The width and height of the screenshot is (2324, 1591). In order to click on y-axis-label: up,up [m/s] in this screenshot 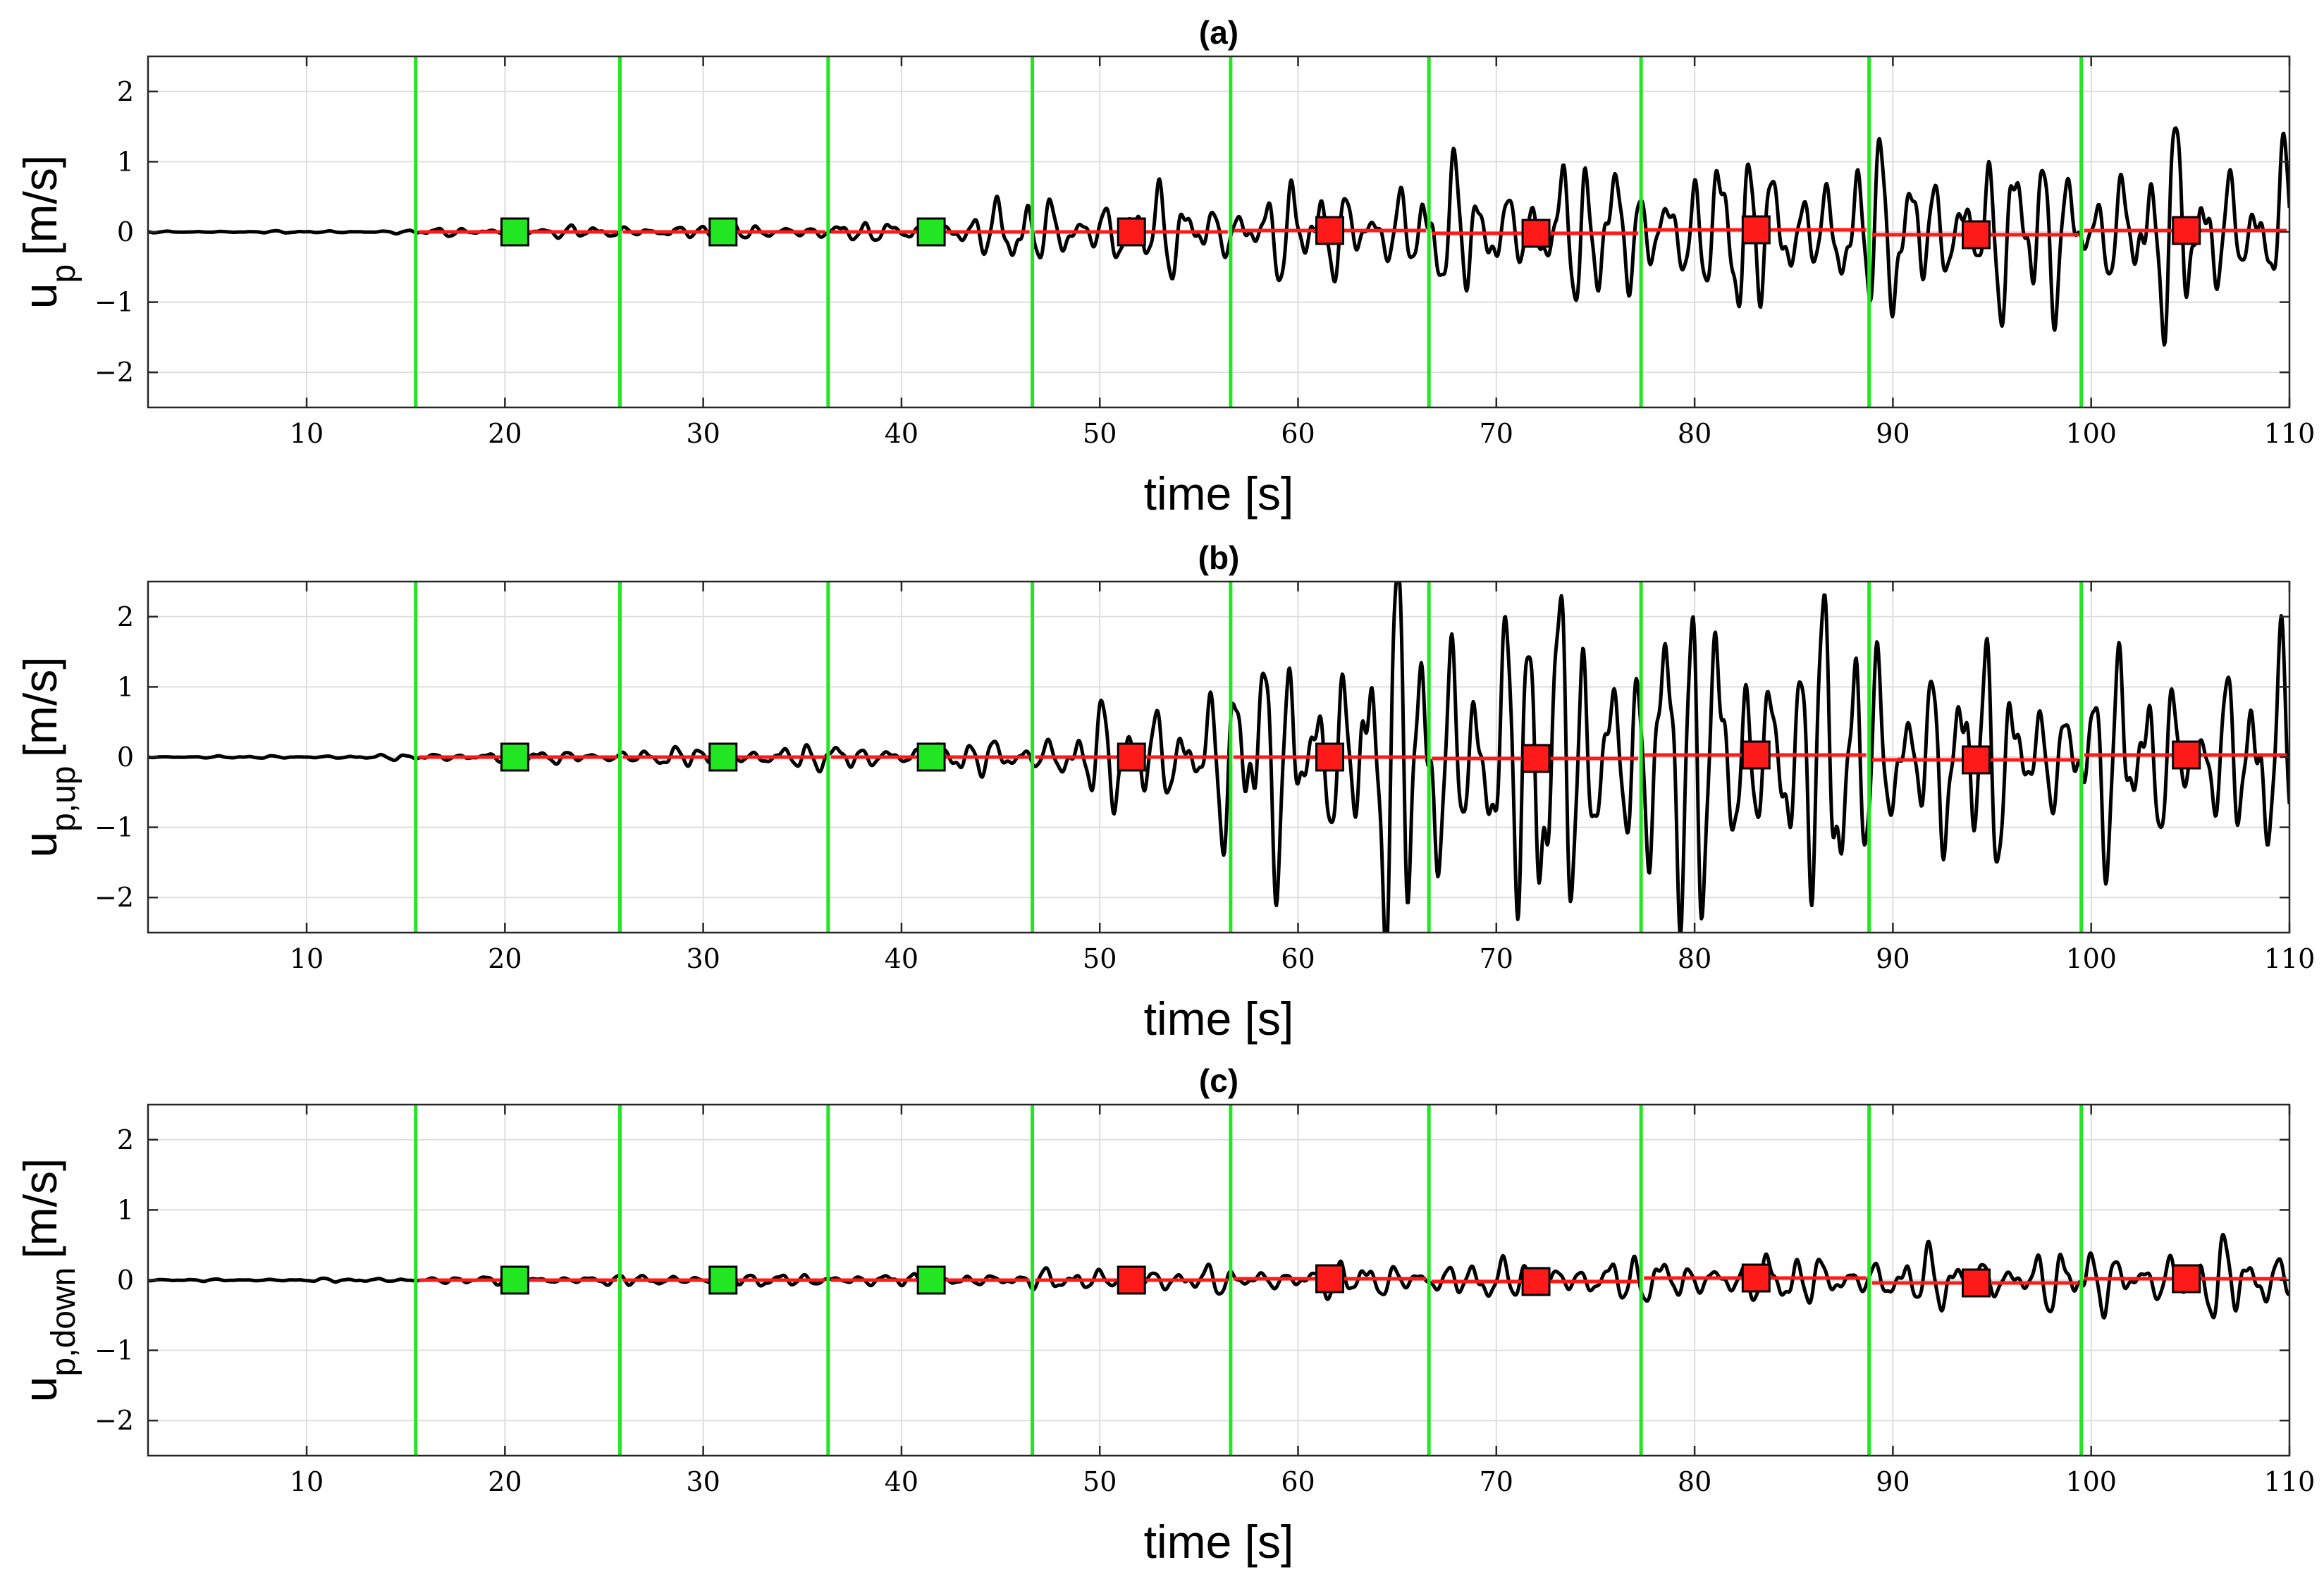, I will do `click(48, 757)`.